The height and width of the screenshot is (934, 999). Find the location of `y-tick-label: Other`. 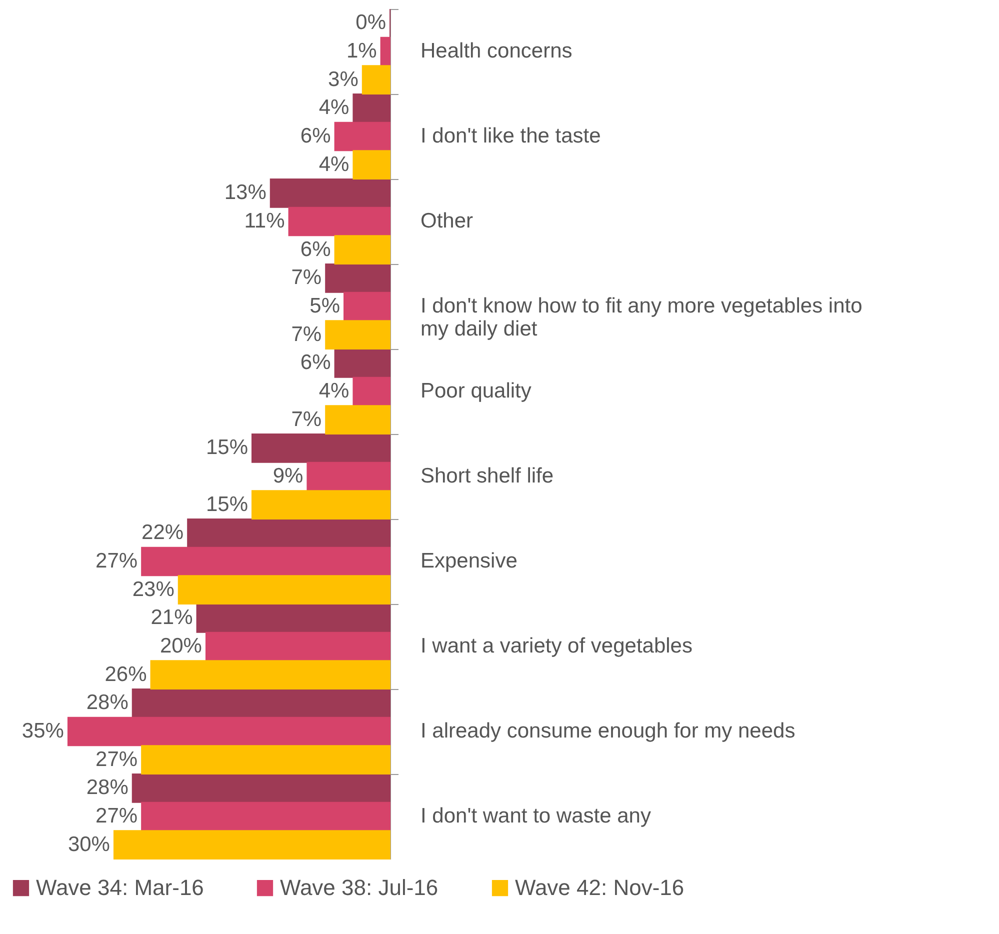

y-tick-label: Other is located at coordinates (447, 221).